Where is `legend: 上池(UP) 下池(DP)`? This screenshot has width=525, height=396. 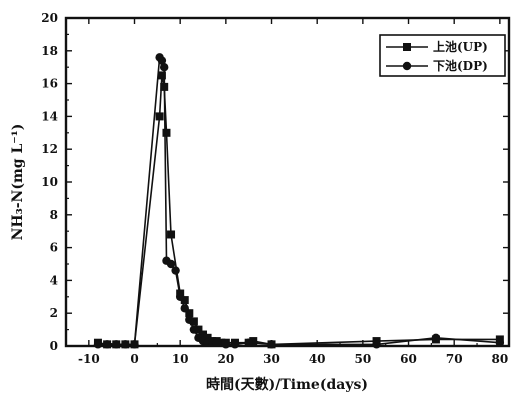
legend: 上池(UP) 下池(DP) is located at coordinates (442, 55).